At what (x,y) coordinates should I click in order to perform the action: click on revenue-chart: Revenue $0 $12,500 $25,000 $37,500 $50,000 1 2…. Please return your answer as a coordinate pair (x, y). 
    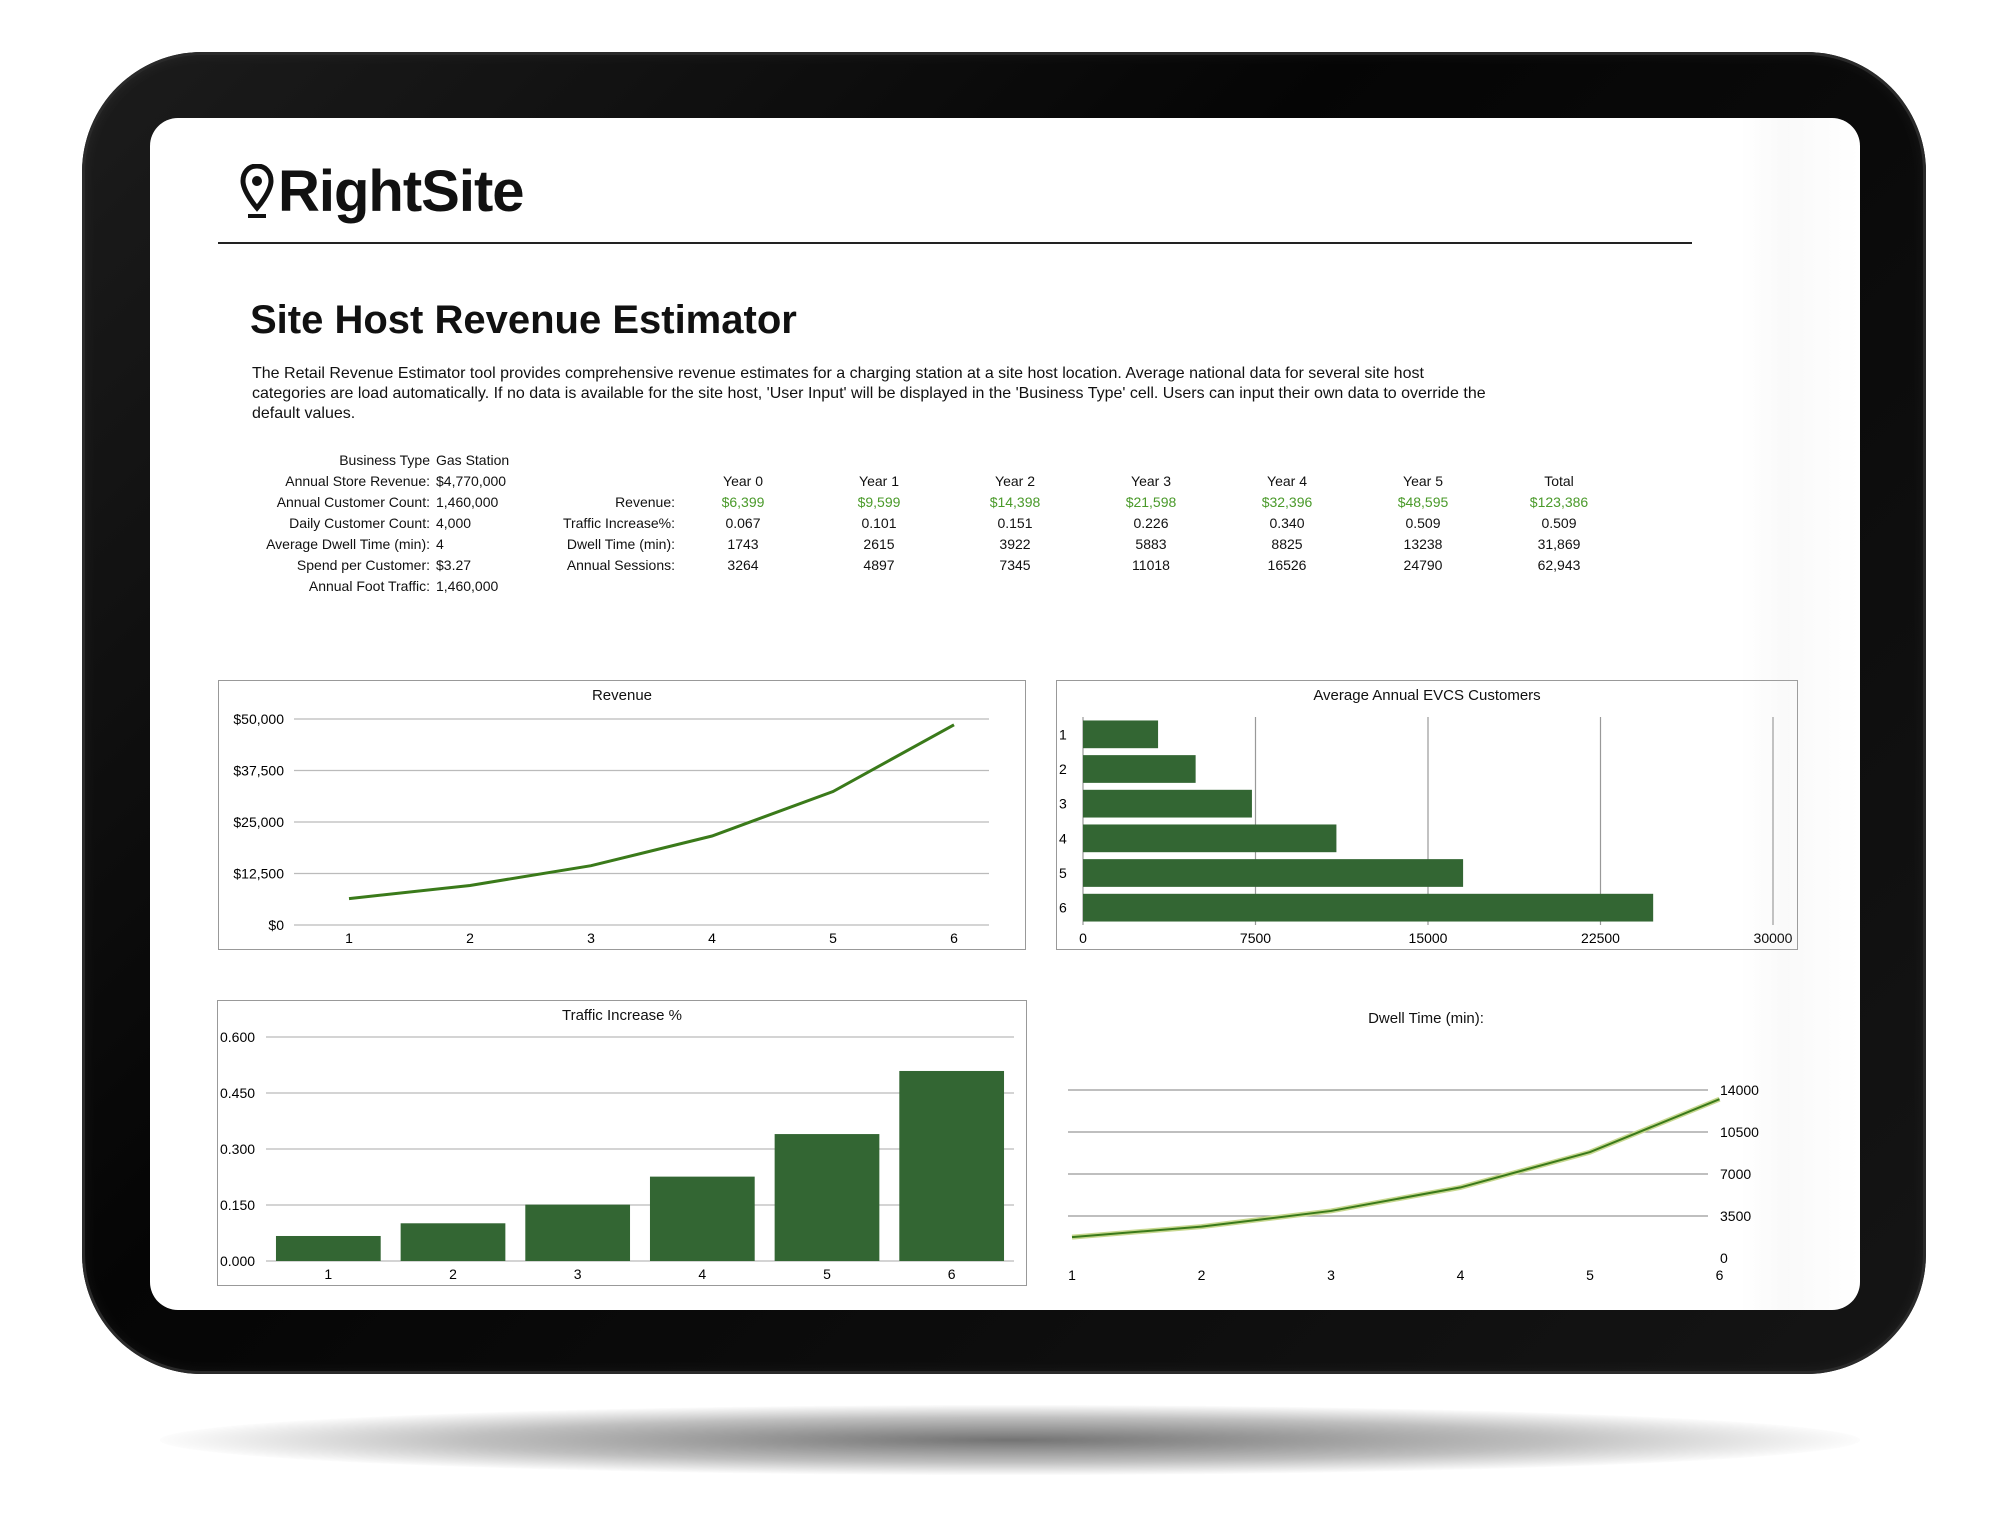
    Looking at the image, I should click on (622, 815).